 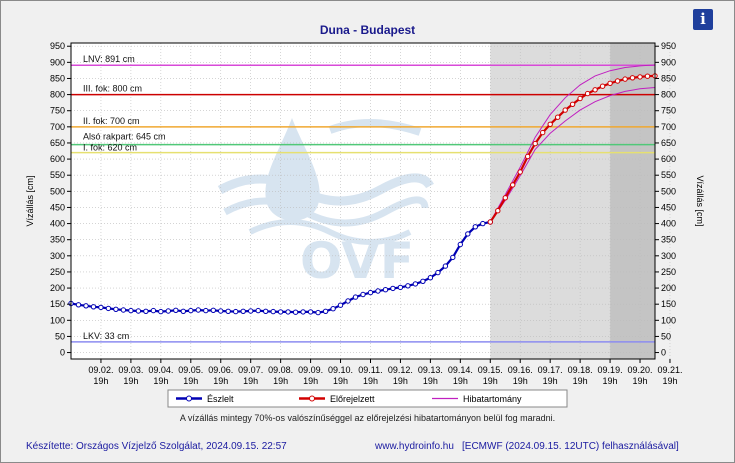 I want to click on ytick-label-left: 850, so click(x=57, y=78).